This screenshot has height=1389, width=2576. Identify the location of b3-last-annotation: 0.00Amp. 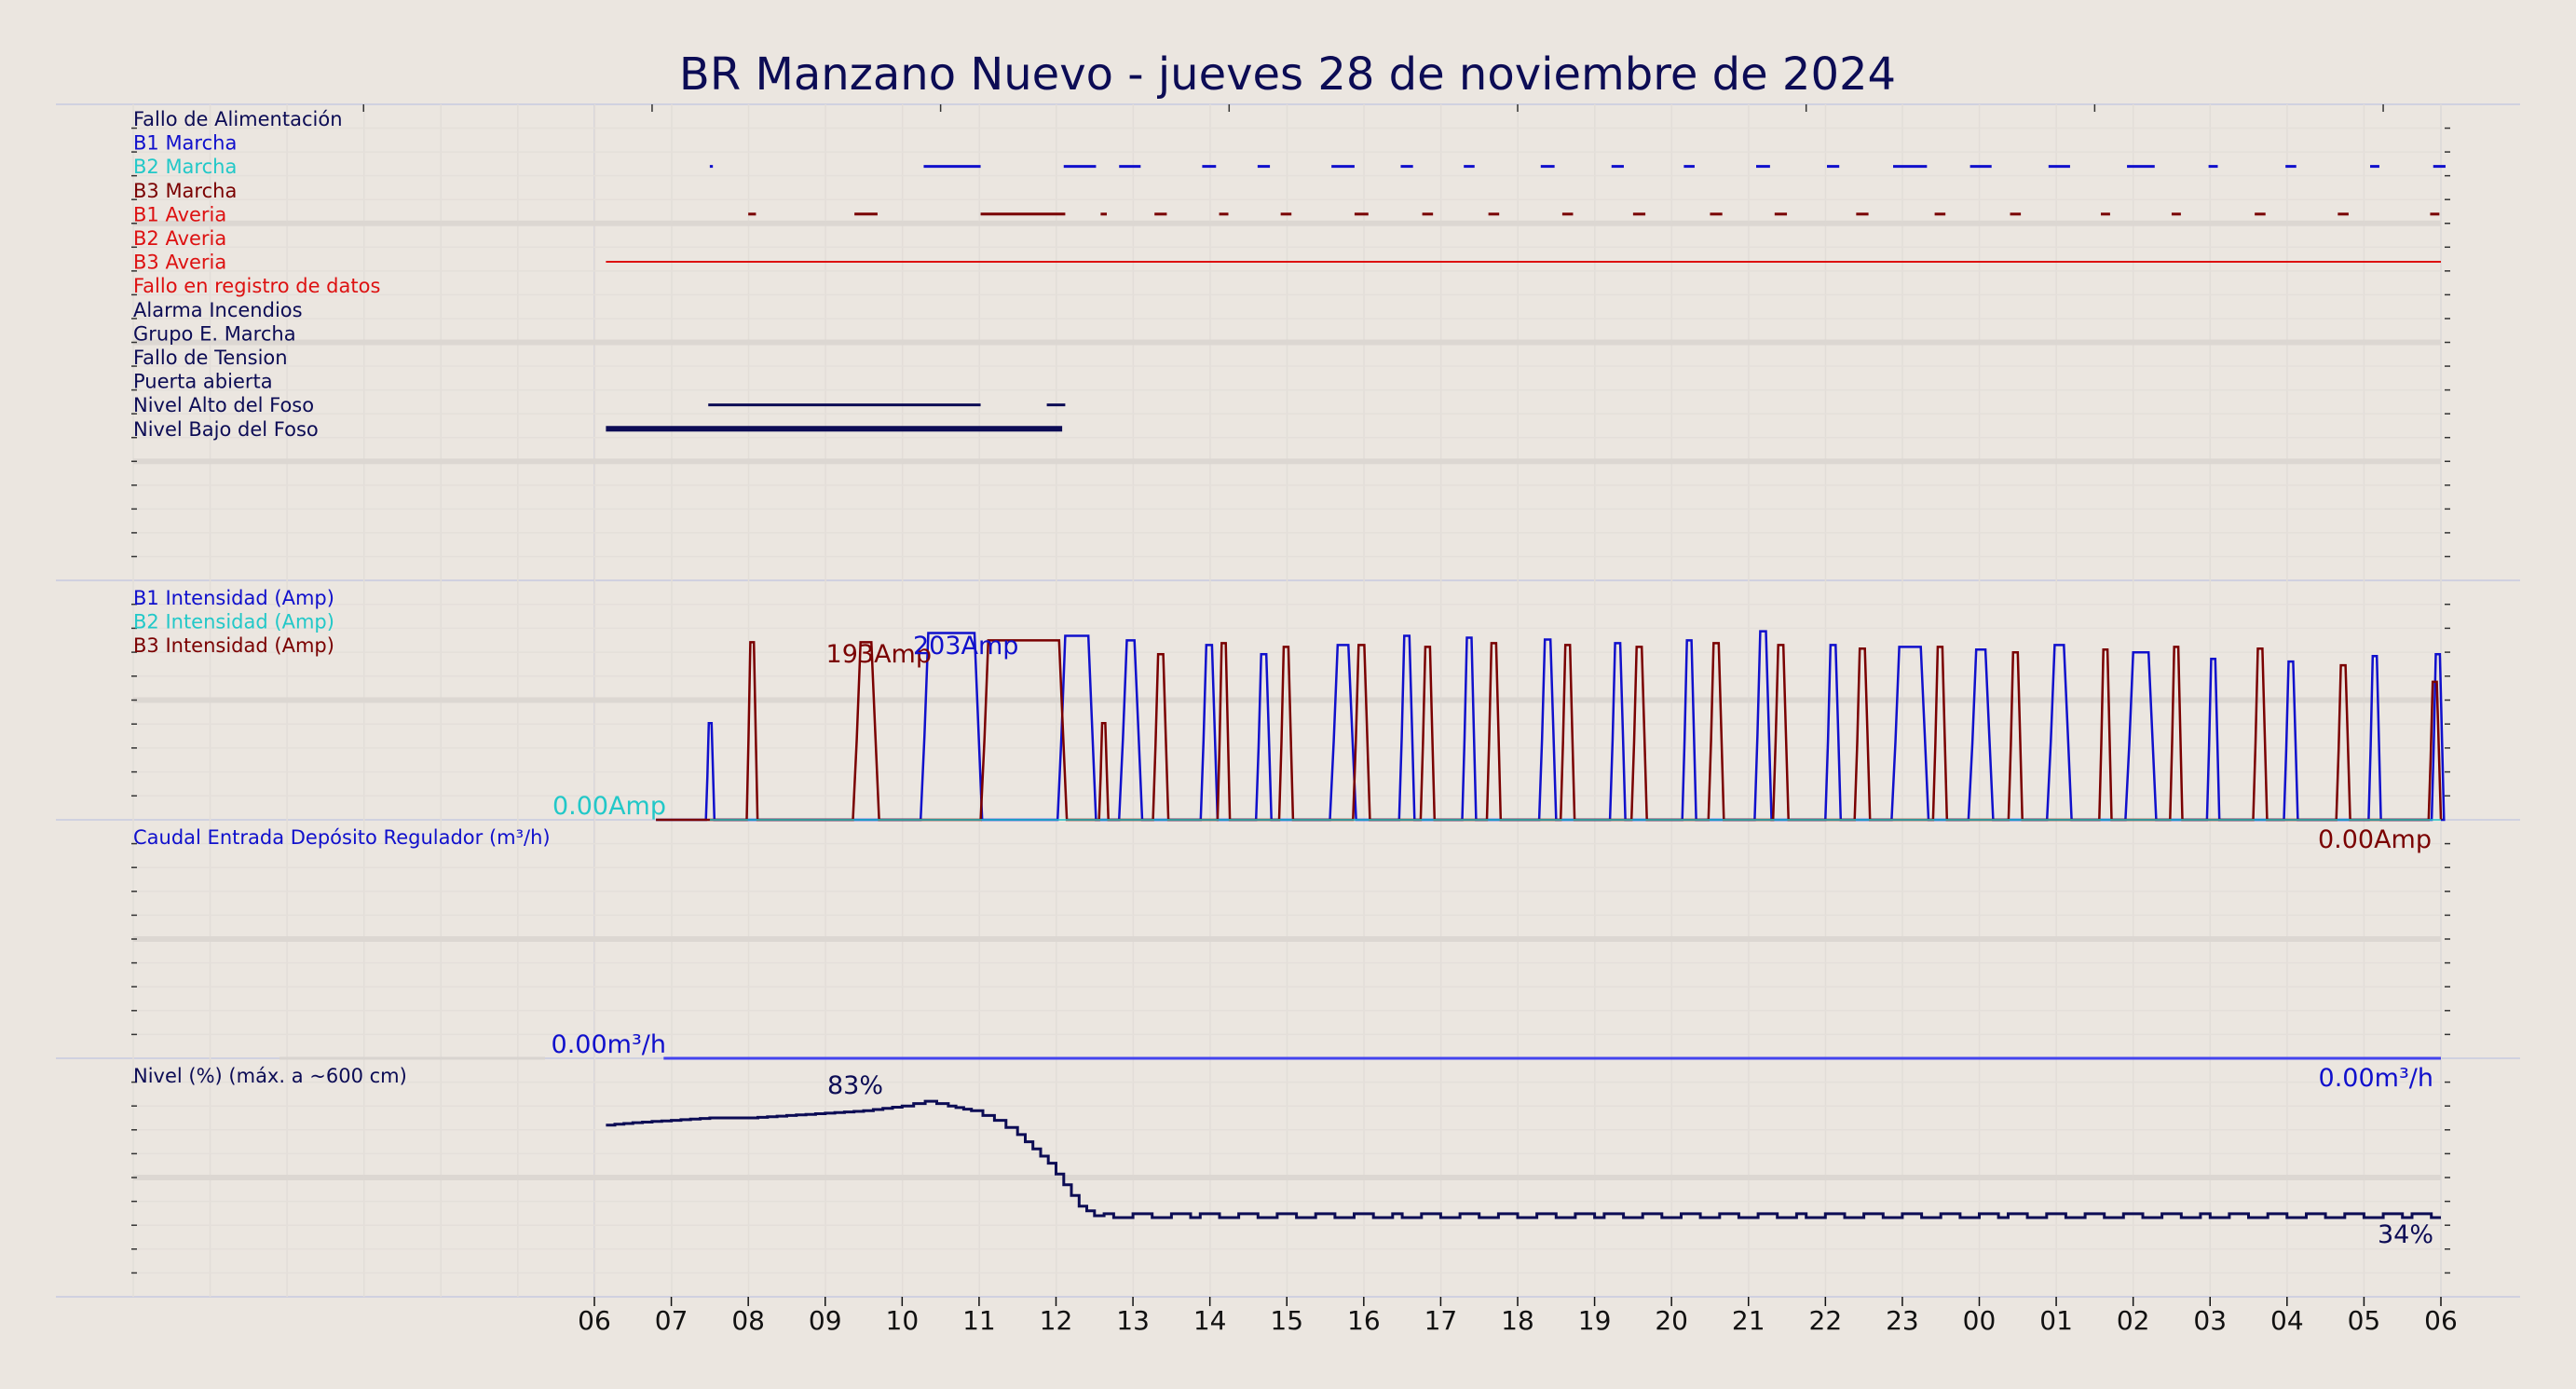
(2375, 839).